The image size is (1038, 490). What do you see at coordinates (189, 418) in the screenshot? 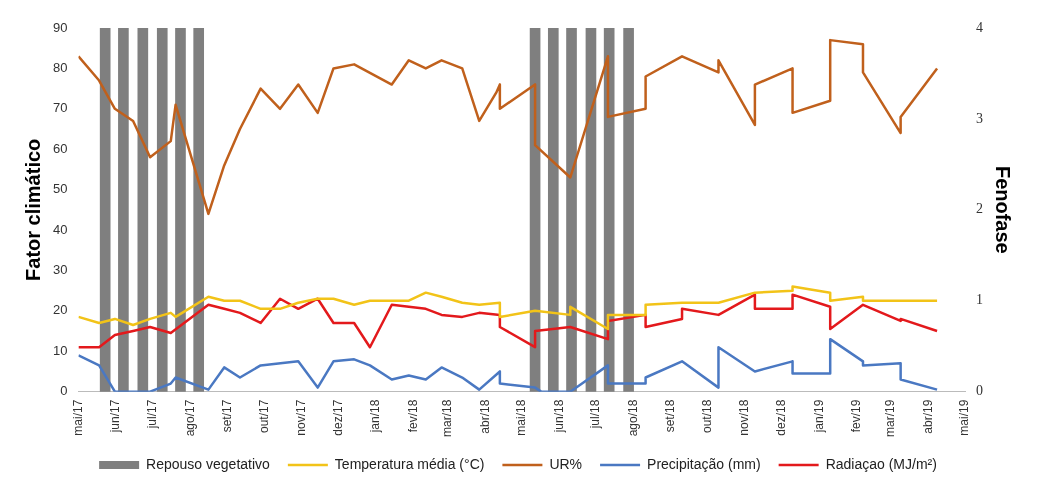
I see `x-tick-label: ago/17` at bounding box center [189, 418].